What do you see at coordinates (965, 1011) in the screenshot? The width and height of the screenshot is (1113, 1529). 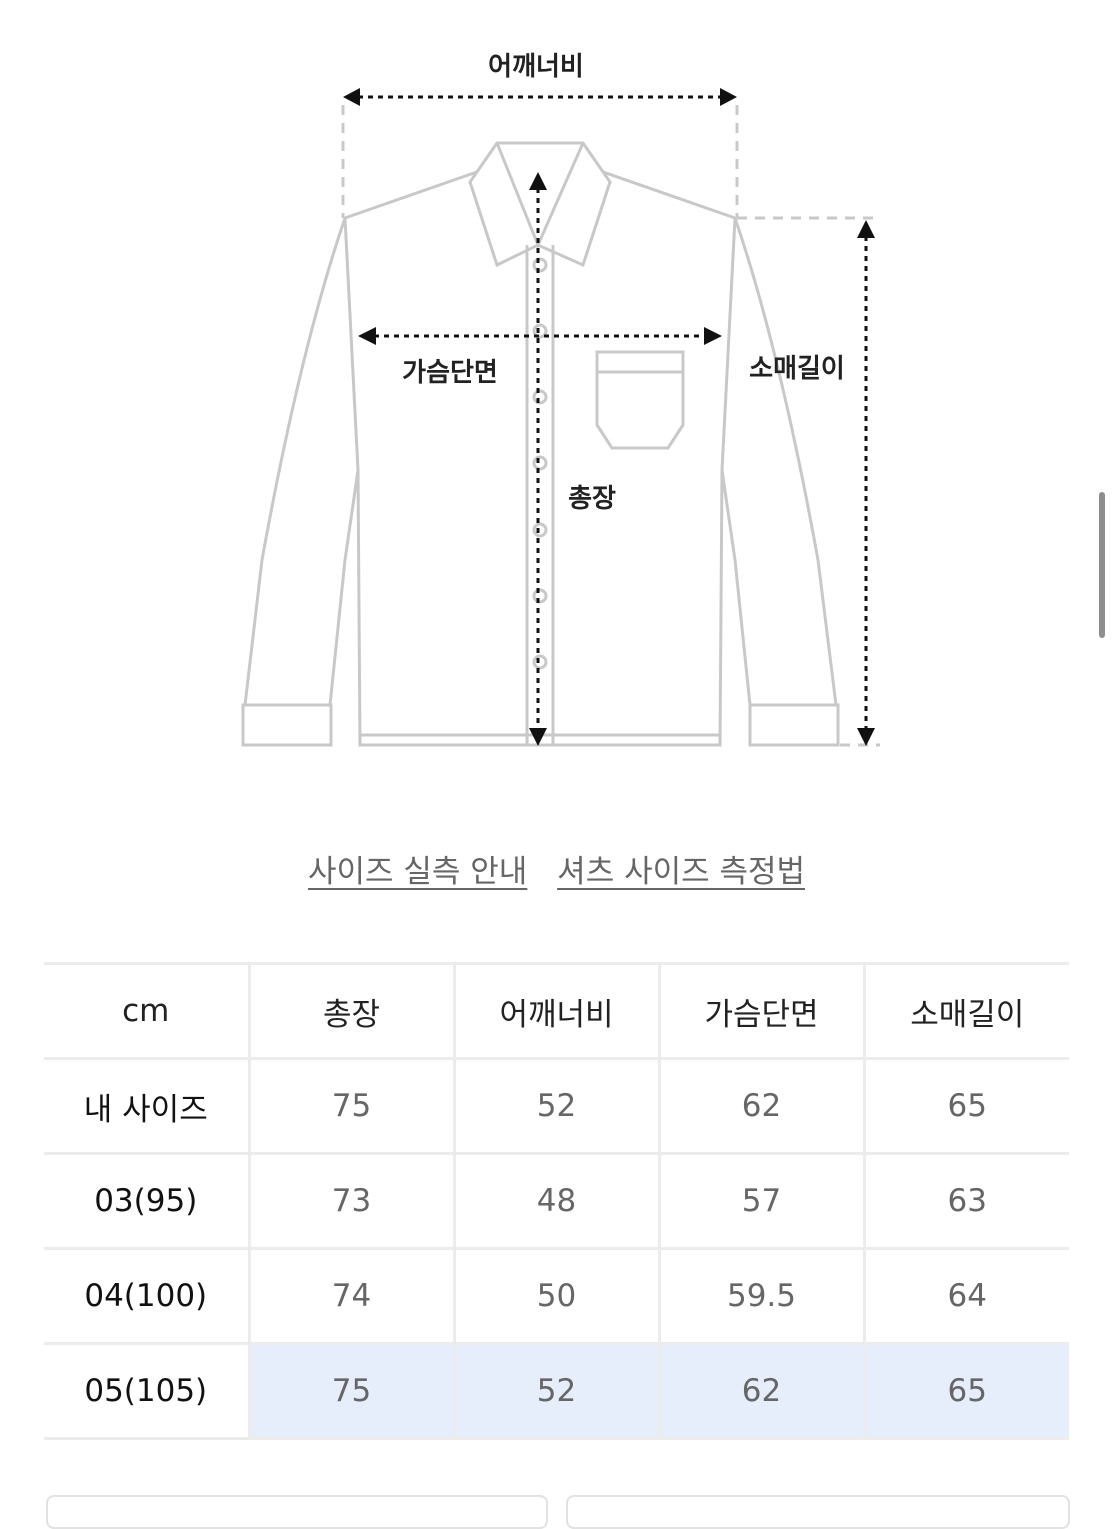 I see `header-sleeve: 소매길이` at bounding box center [965, 1011].